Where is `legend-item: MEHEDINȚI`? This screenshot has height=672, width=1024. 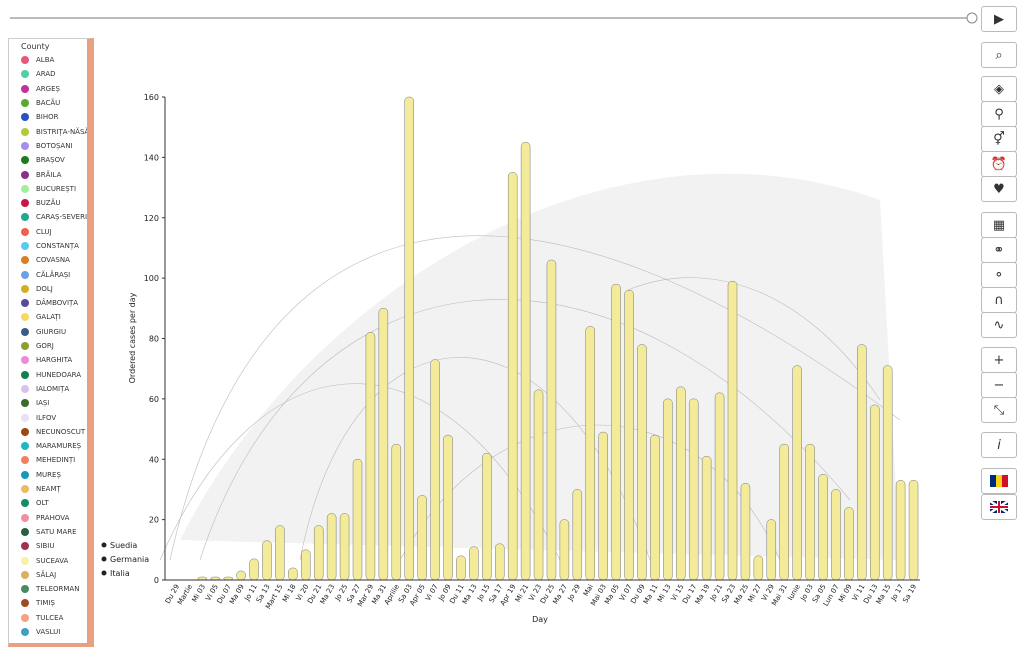
legend-item: MEHEDINȚI is located at coordinates (48, 460).